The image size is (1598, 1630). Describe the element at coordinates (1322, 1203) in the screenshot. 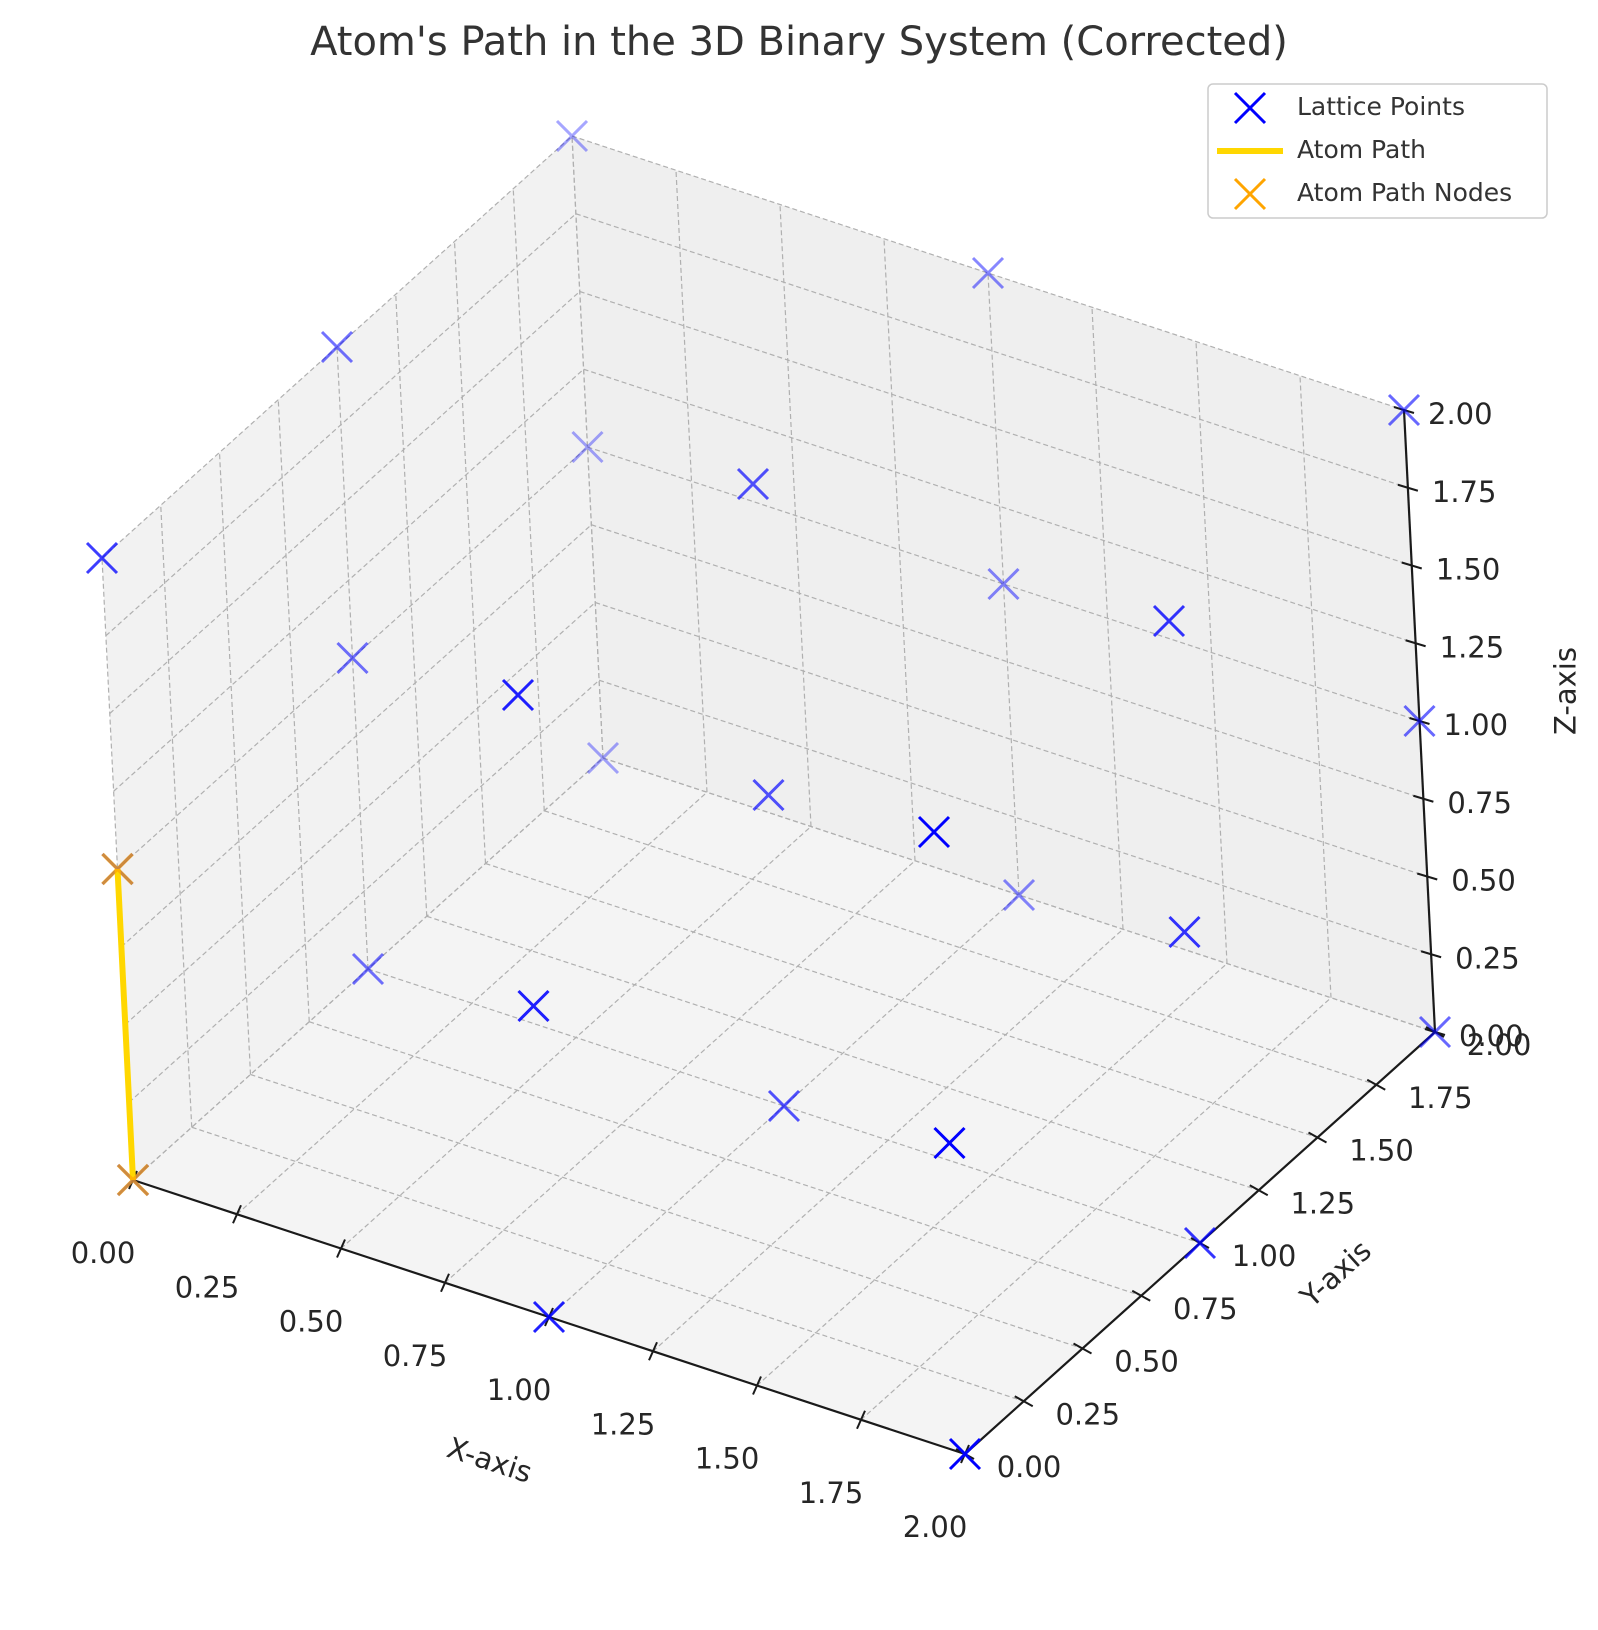

I see `y-tick-label: 1.25` at that location.